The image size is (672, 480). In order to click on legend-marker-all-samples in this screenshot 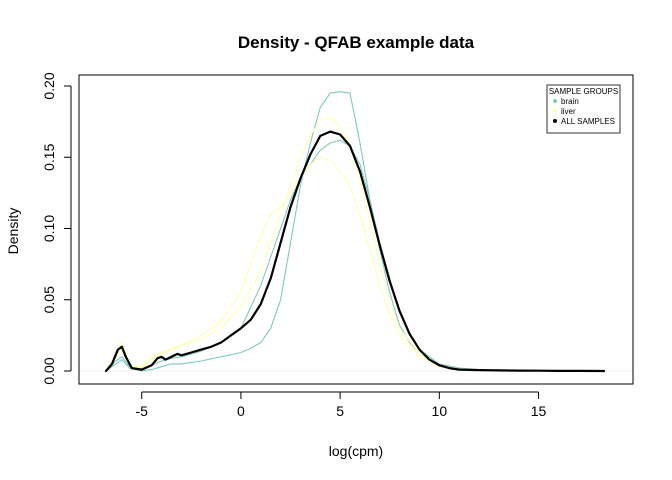, I will do `click(555, 121)`.